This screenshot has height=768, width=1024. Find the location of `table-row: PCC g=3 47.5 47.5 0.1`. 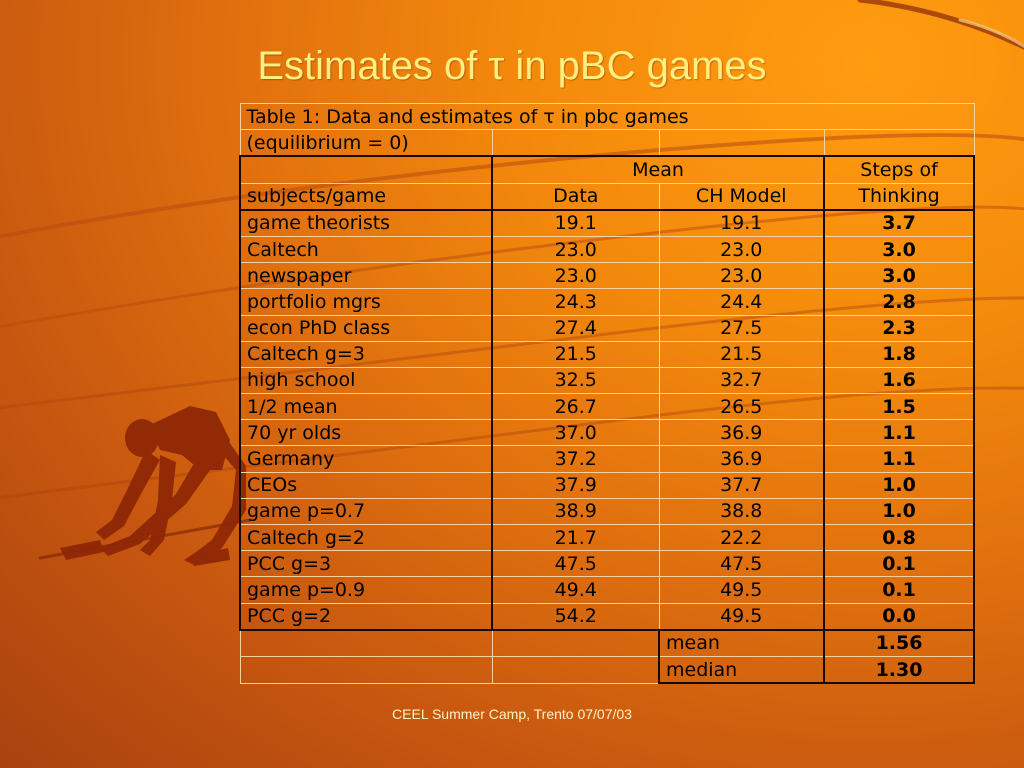

table-row: PCC g=3 47.5 47.5 0.1 is located at coordinates (607, 564).